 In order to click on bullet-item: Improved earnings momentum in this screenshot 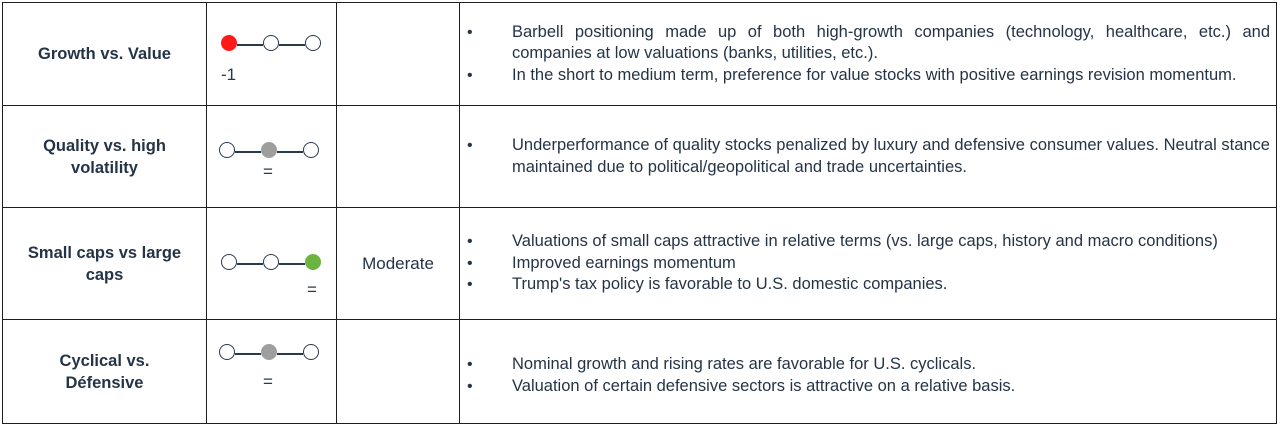, I will do `click(865, 264)`.